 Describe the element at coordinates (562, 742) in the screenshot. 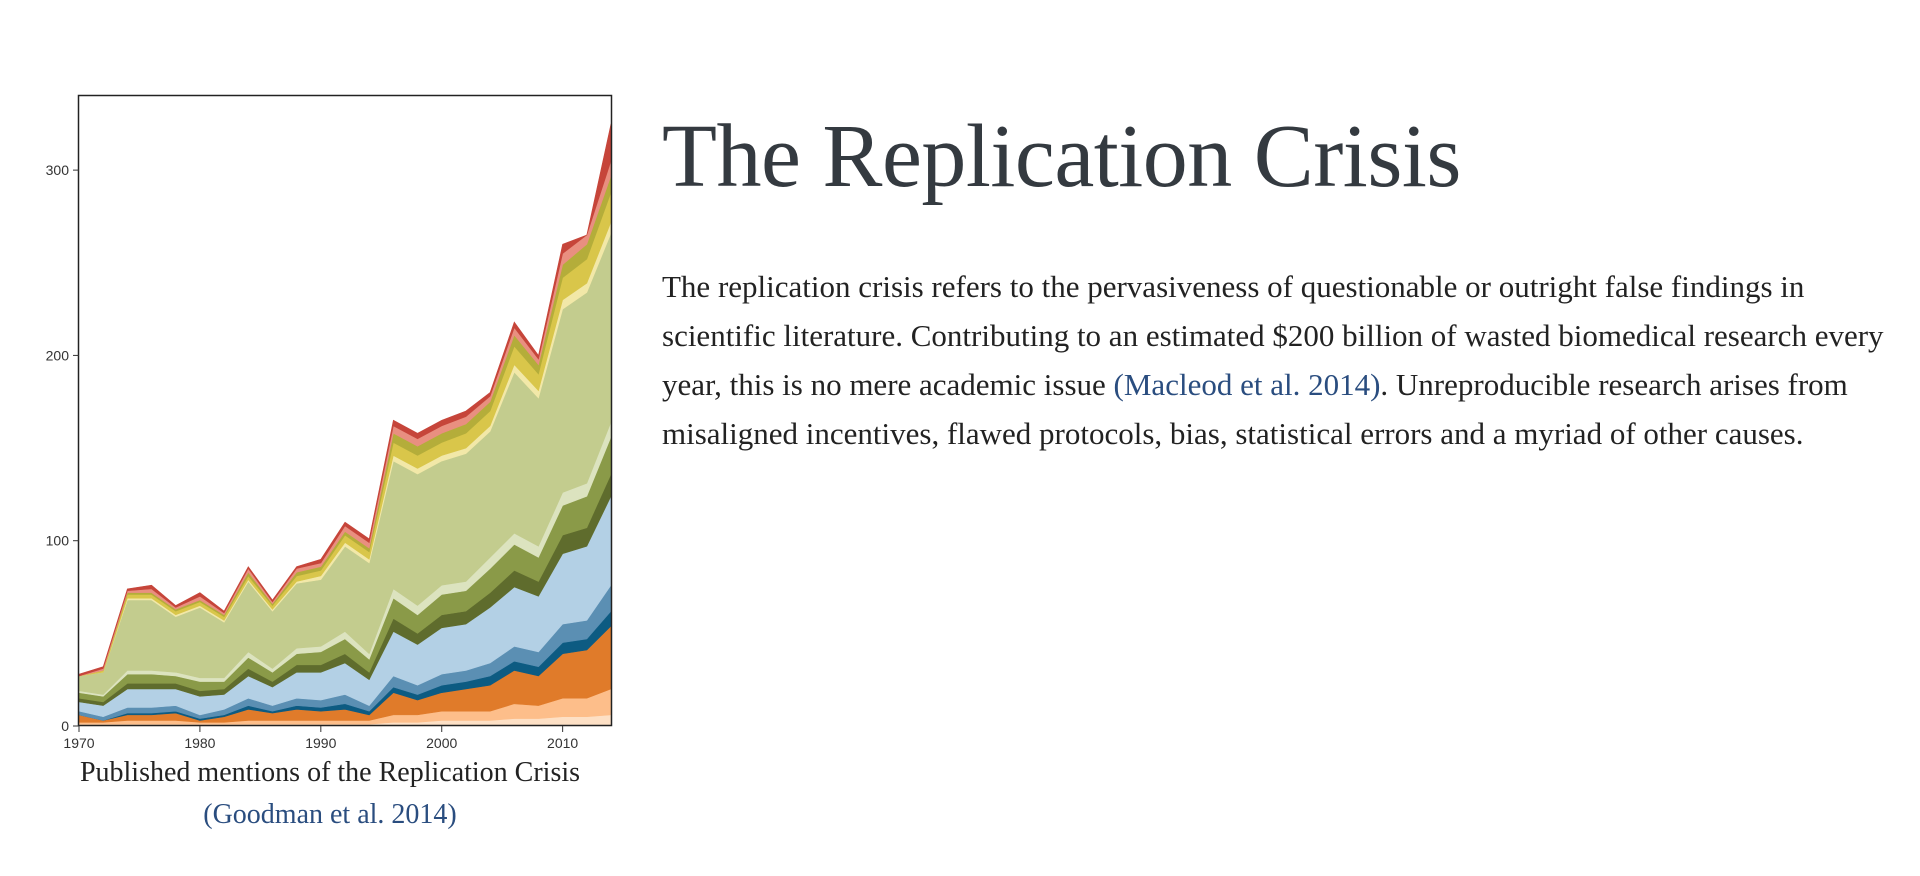

I see `x-tick-label: 2010` at that location.